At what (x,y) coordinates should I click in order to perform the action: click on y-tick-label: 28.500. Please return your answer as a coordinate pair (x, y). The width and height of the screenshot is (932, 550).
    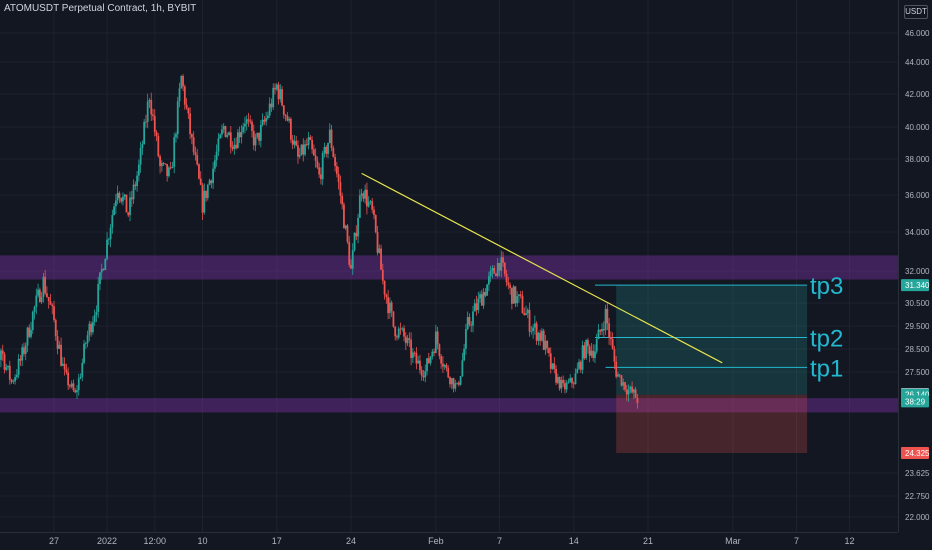
    Looking at the image, I should click on (917, 349).